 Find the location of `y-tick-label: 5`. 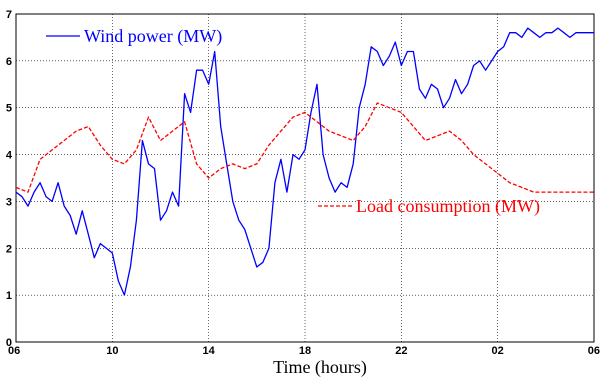

y-tick-label: 5 is located at coordinates (9, 109).